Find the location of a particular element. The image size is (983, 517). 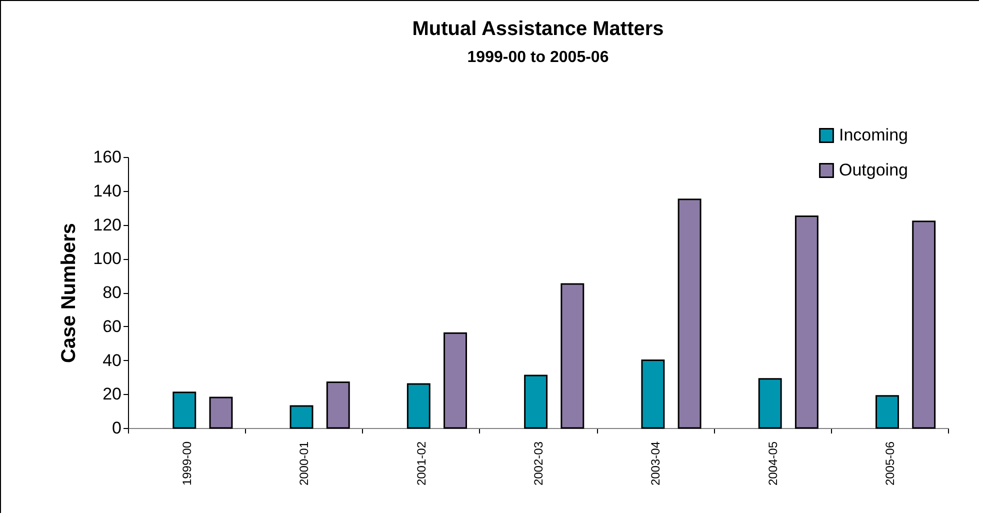

chart-title: Mutual Assistance Matters is located at coordinates (538, 29).